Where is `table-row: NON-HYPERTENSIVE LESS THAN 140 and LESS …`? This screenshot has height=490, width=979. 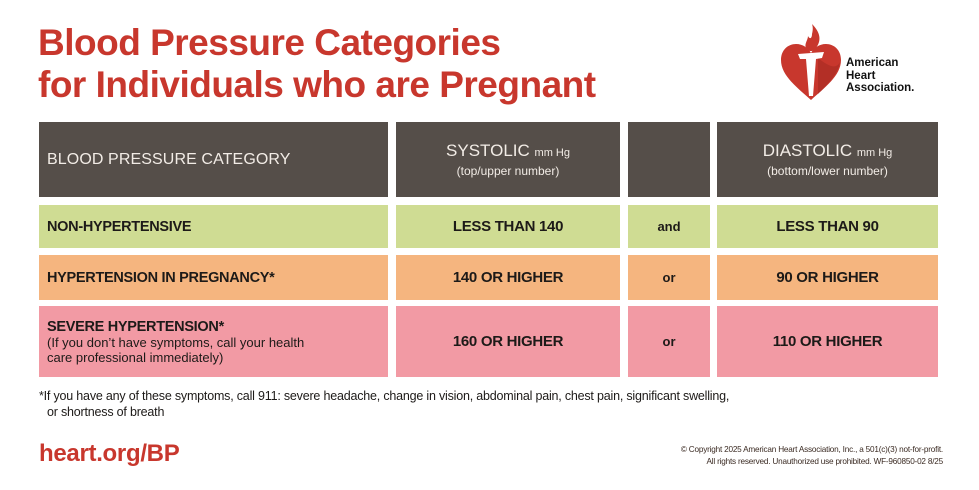 table-row: NON-HYPERTENSIVE LESS THAN 140 and LESS … is located at coordinates (489, 226).